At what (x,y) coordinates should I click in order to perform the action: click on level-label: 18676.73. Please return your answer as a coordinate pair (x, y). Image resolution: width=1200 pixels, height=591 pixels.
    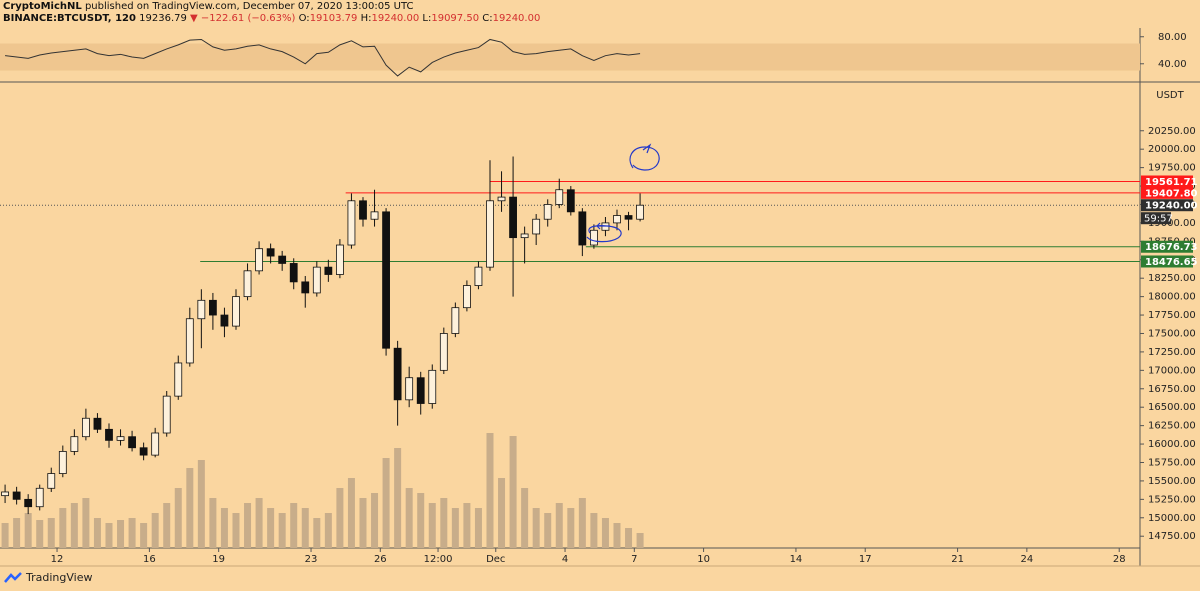
    Looking at the image, I should click on (1171, 247).